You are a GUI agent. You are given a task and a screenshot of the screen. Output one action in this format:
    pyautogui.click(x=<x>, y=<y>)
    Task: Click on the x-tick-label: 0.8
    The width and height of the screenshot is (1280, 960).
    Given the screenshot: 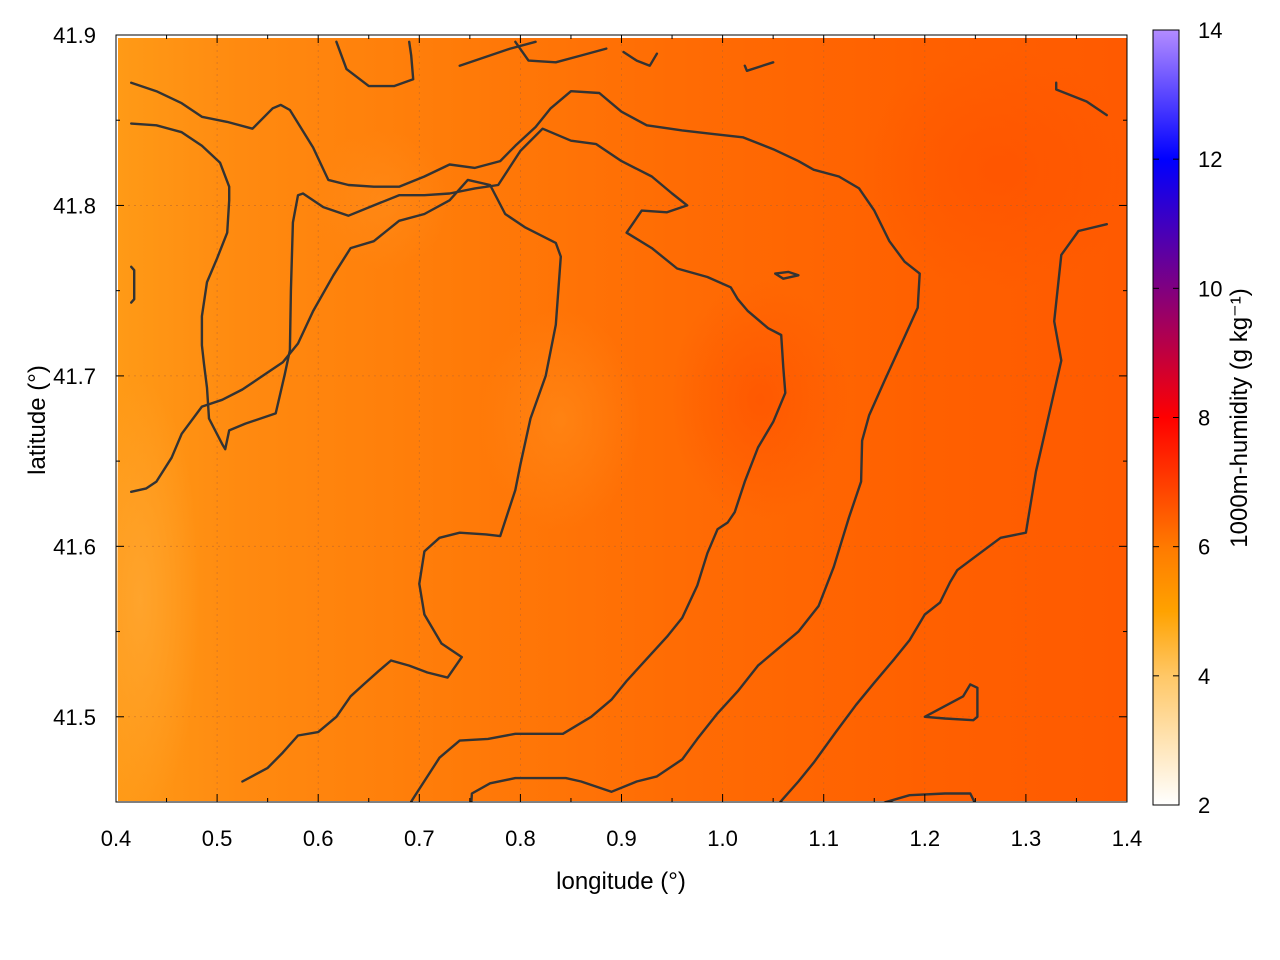 What is the action you would take?
    pyautogui.click(x=520, y=838)
    